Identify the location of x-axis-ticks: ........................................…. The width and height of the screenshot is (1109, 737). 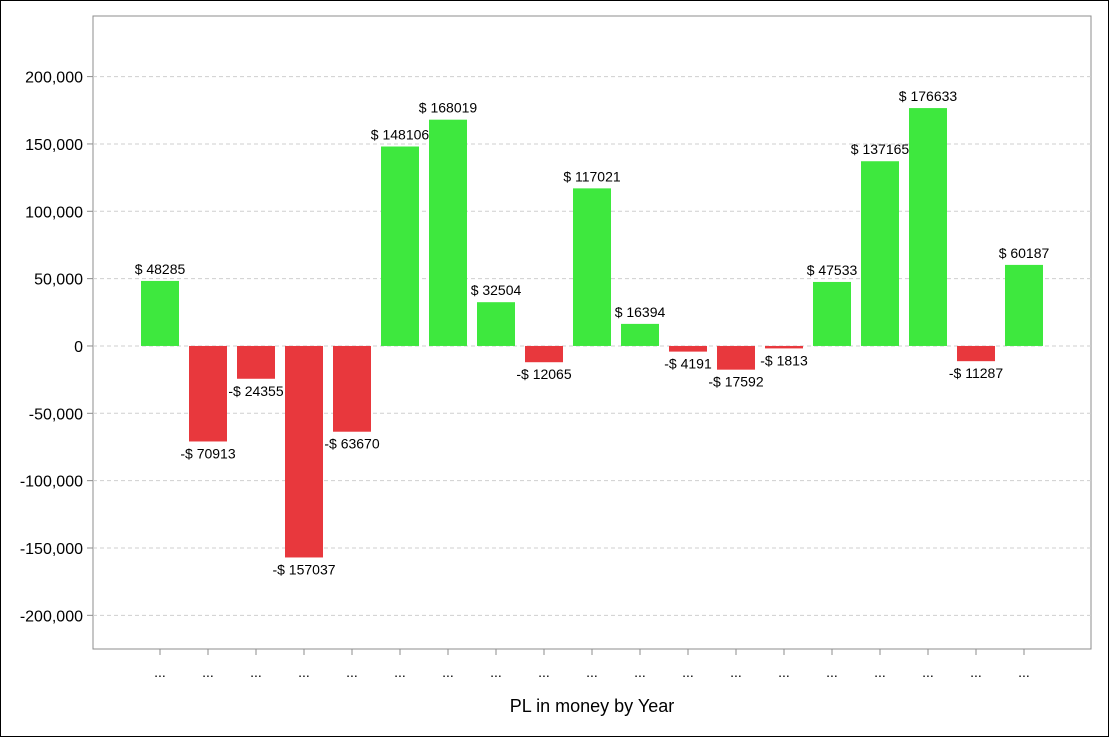
(592, 664).